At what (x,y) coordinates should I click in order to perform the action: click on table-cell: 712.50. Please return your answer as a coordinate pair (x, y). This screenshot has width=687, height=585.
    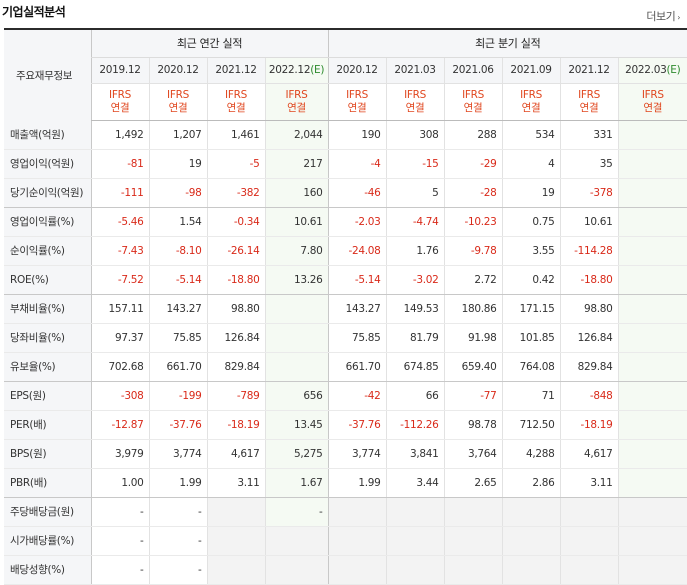
    Looking at the image, I should click on (531, 425).